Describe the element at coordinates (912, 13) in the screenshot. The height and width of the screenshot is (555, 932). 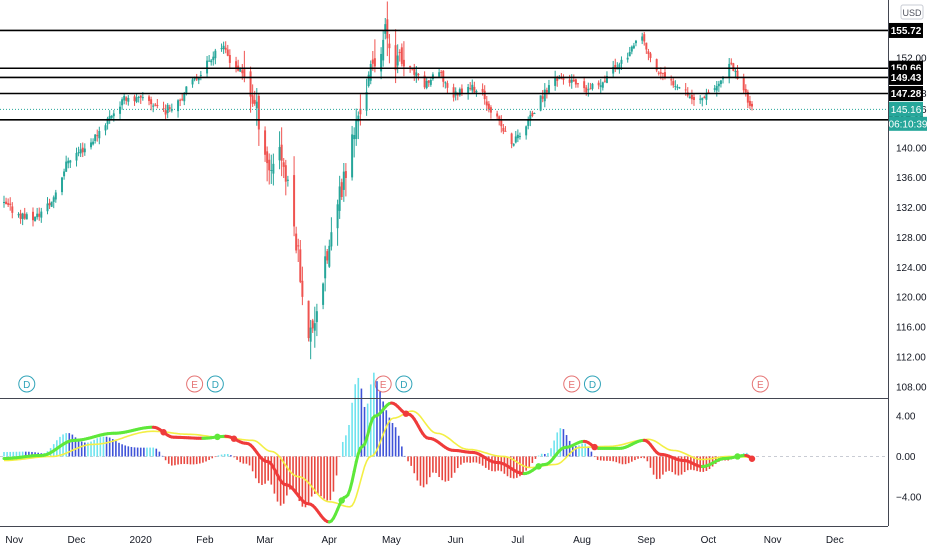
I see `currency-label: USD` at that location.